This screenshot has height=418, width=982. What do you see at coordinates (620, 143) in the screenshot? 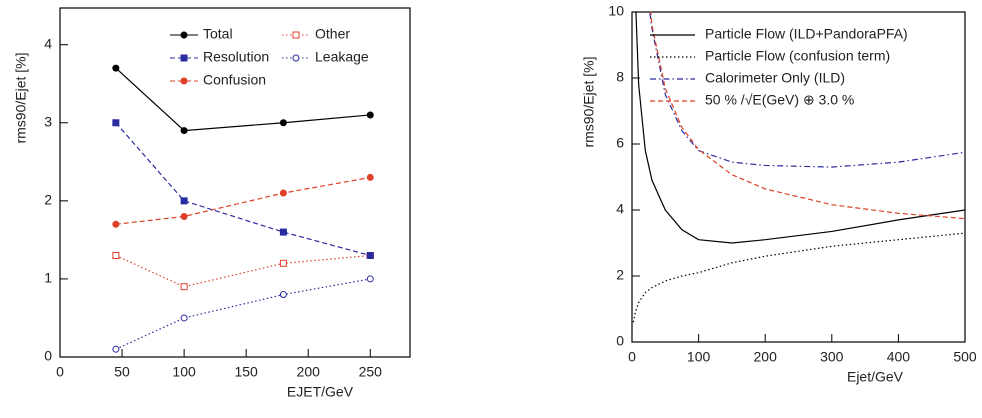
I see `y-tick-label: 6` at bounding box center [620, 143].